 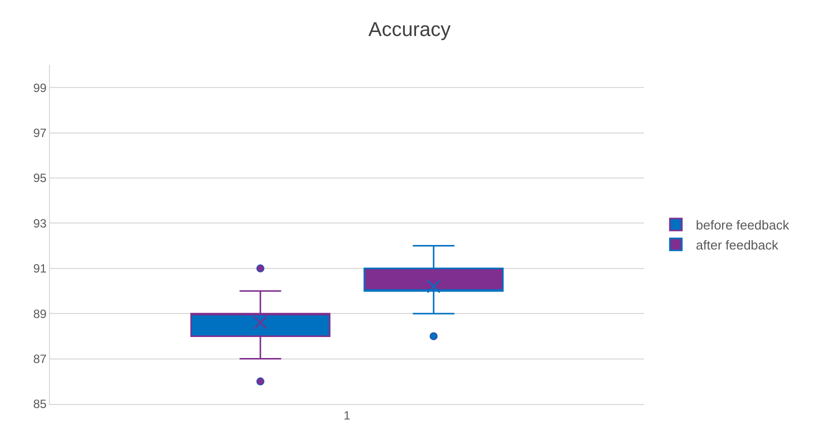 What do you see at coordinates (347, 415) in the screenshot?
I see `x-tick-label: 1` at bounding box center [347, 415].